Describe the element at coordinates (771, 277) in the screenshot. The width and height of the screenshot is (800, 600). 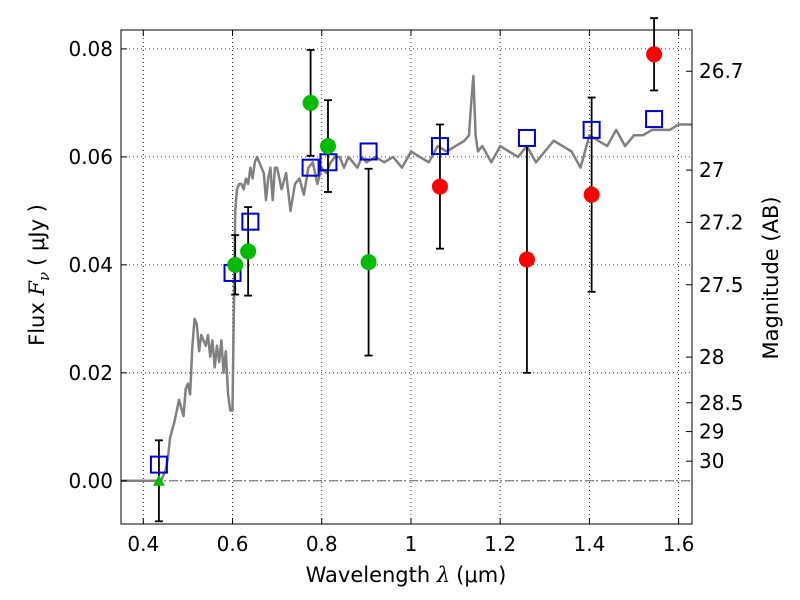
I see `y2-axis-label: Magnitude (AB)` at that location.